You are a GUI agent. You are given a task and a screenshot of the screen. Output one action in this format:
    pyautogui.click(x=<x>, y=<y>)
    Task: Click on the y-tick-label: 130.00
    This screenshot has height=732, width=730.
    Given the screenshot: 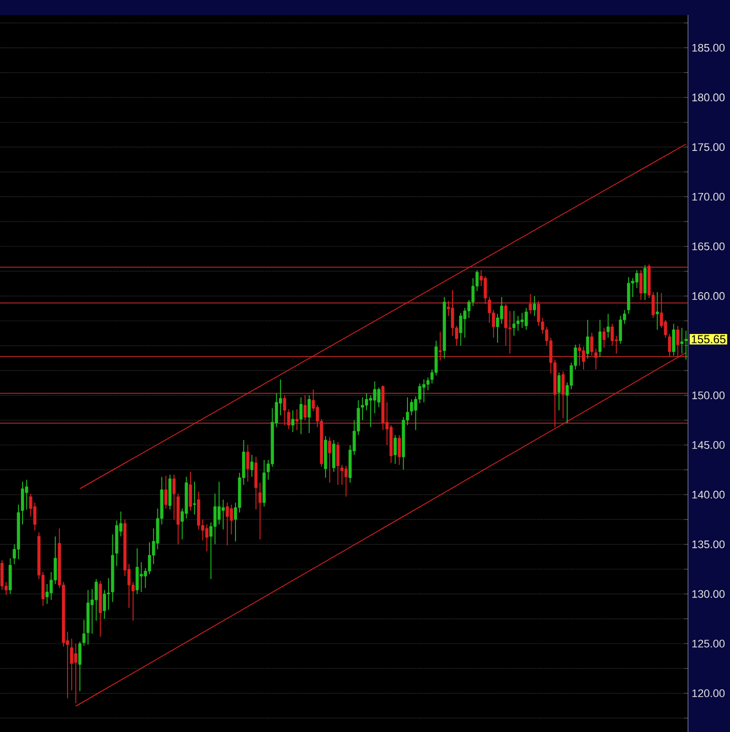 What is the action you would take?
    pyautogui.click(x=708, y=594)
    